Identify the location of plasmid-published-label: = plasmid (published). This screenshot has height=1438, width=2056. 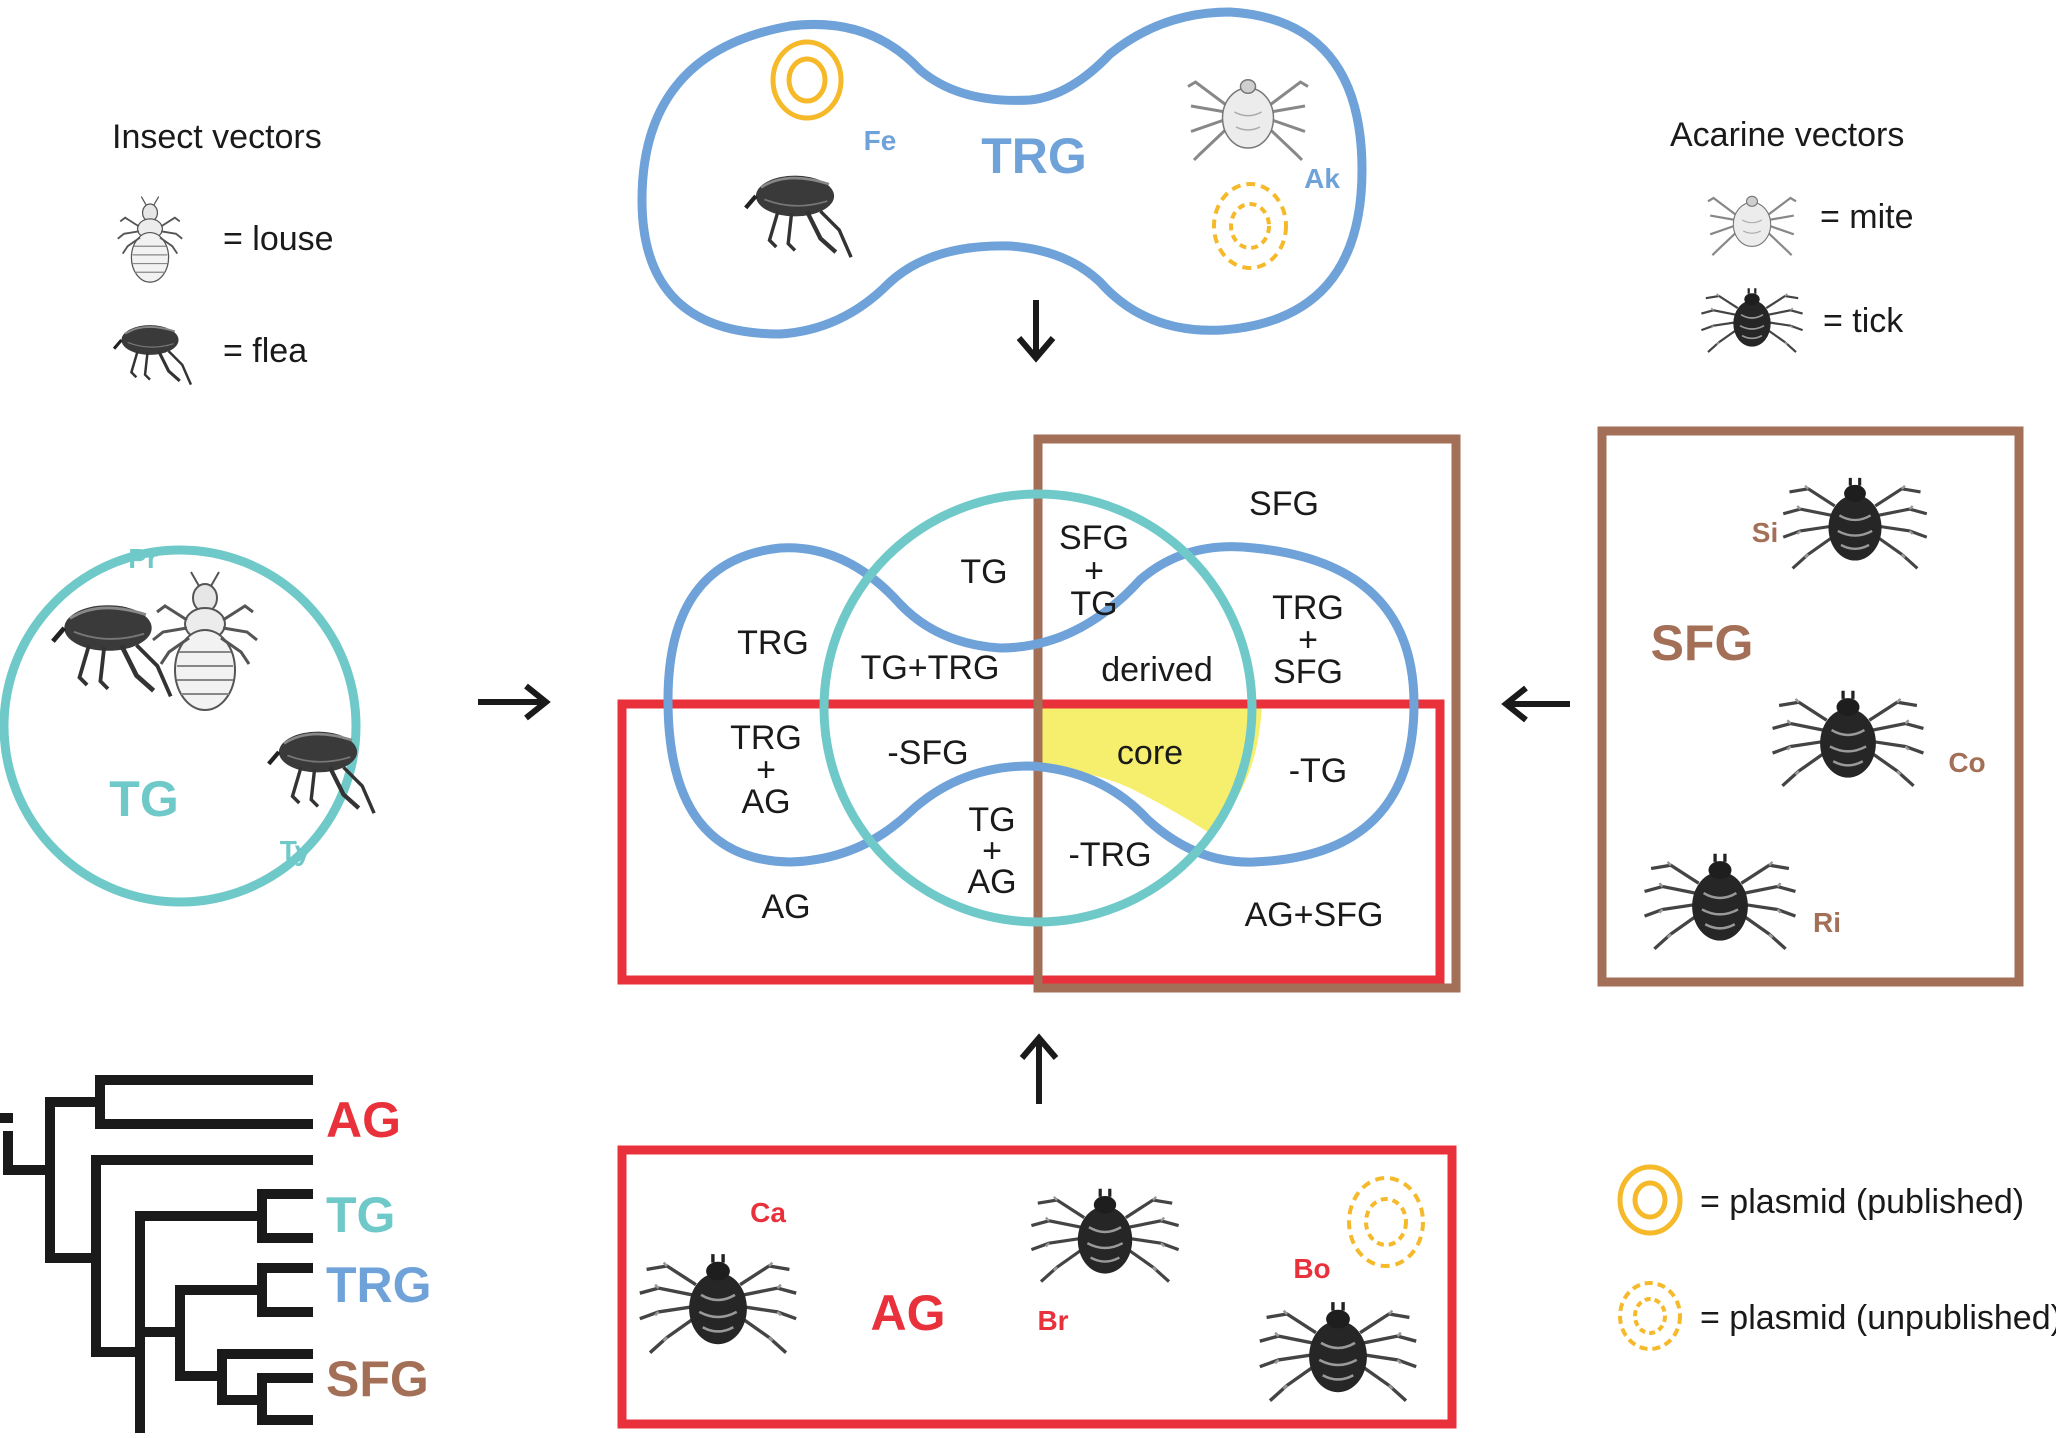
(1862, 1202).